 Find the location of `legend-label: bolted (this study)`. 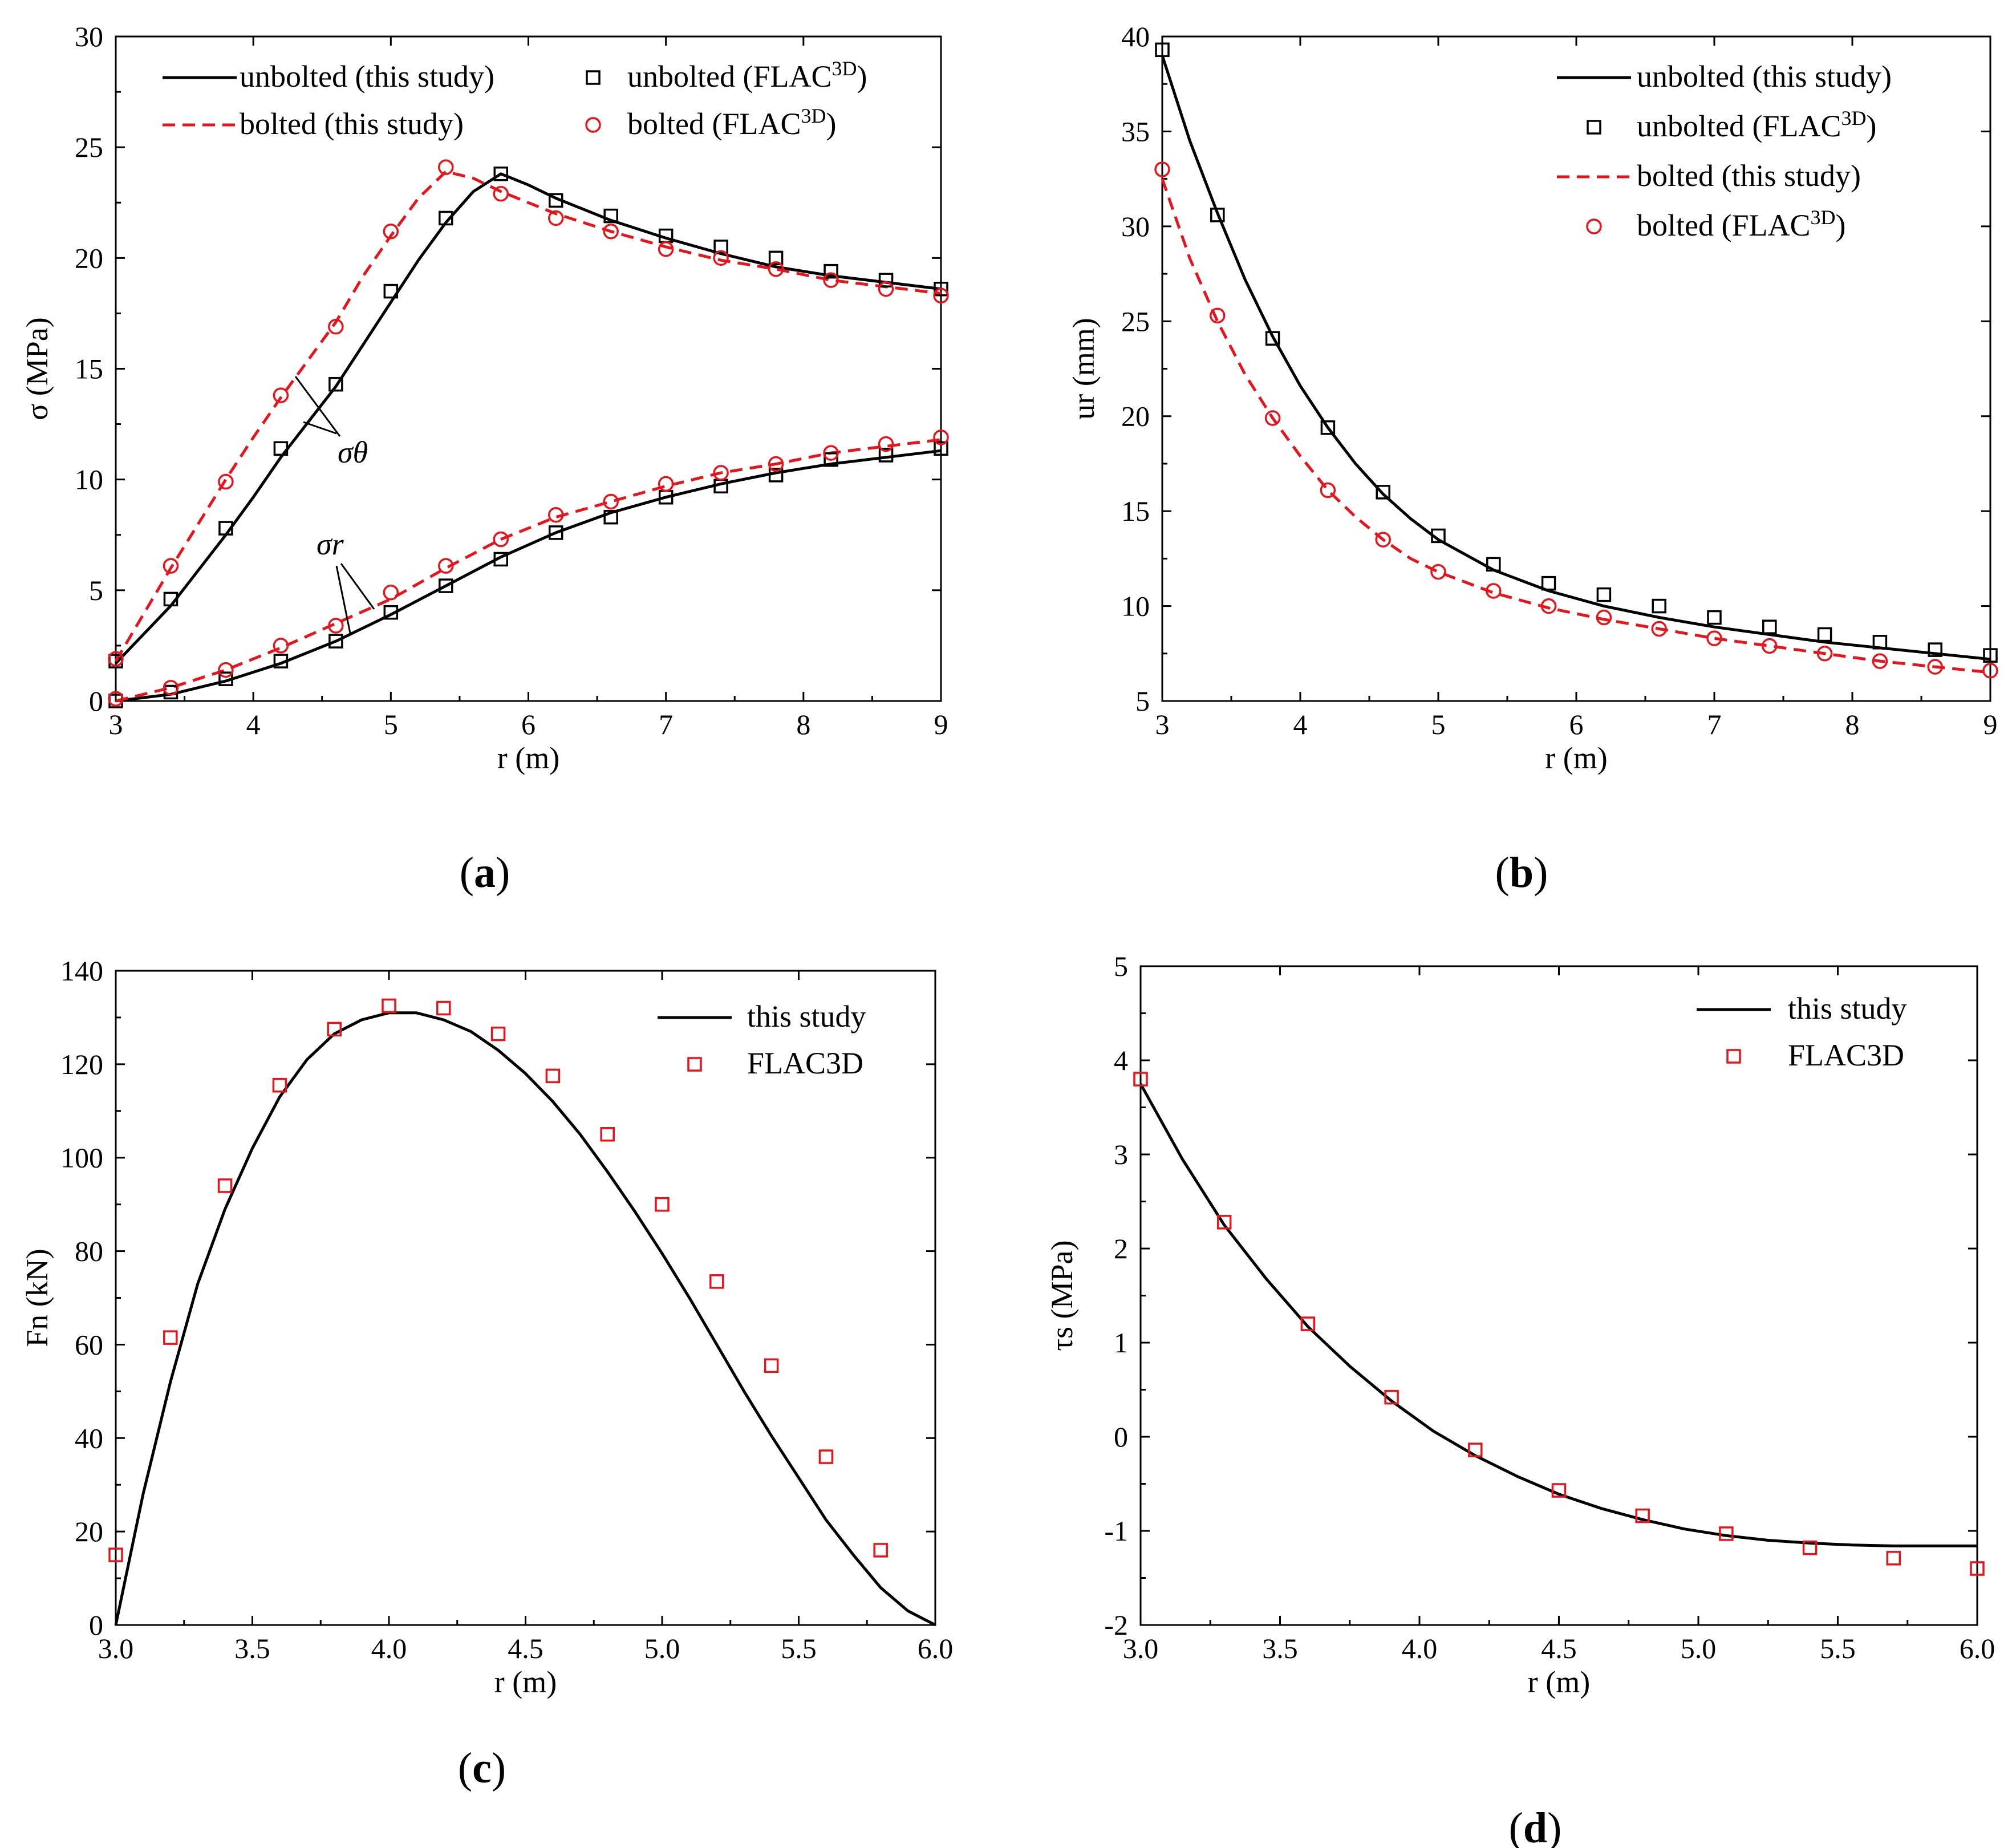

legend-label: bolted (this study) is located at coordinates (1749, 176).